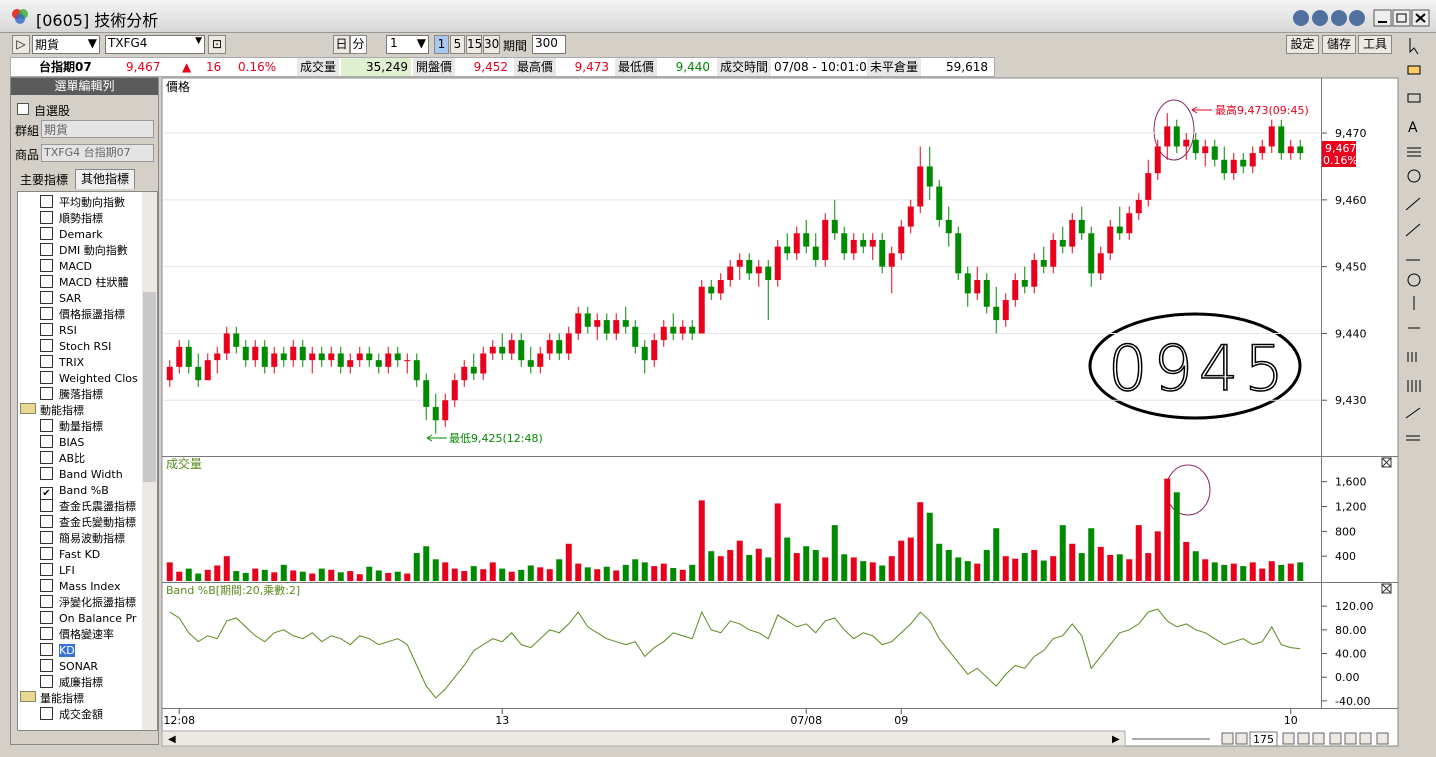  What do you see at coordinates (441, 44) in the screenshot?
I see `quick-button: 1` at bounding box center [441, 44].